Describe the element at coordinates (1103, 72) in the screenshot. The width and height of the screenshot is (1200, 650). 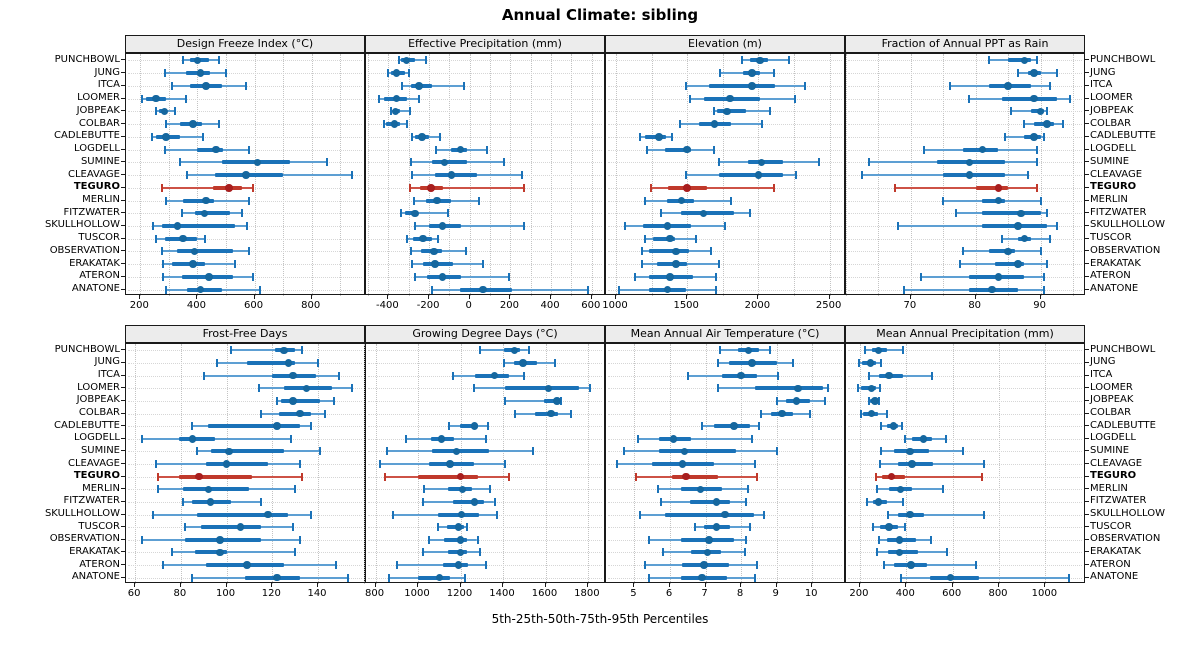
I see `station-label-right: JUNG` at that location.